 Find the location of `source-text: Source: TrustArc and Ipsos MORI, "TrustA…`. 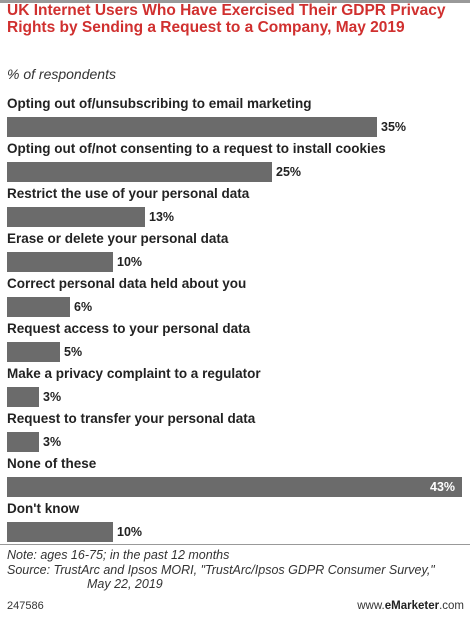

source-text: Source: TrustArc and Ipsos MORI, "TrustA… is located at coordinates (221, 569).